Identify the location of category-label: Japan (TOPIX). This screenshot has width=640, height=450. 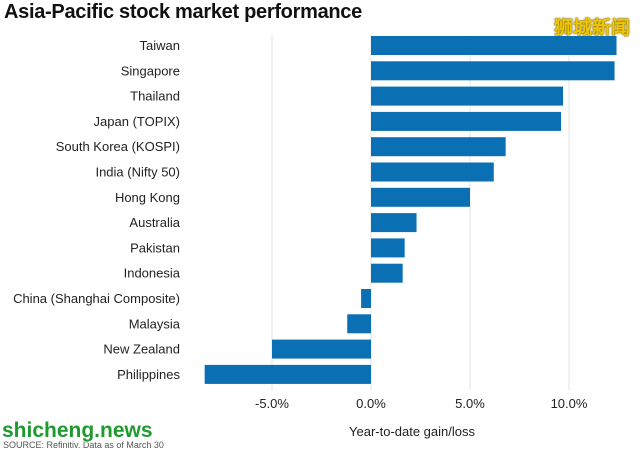
(137, 121).